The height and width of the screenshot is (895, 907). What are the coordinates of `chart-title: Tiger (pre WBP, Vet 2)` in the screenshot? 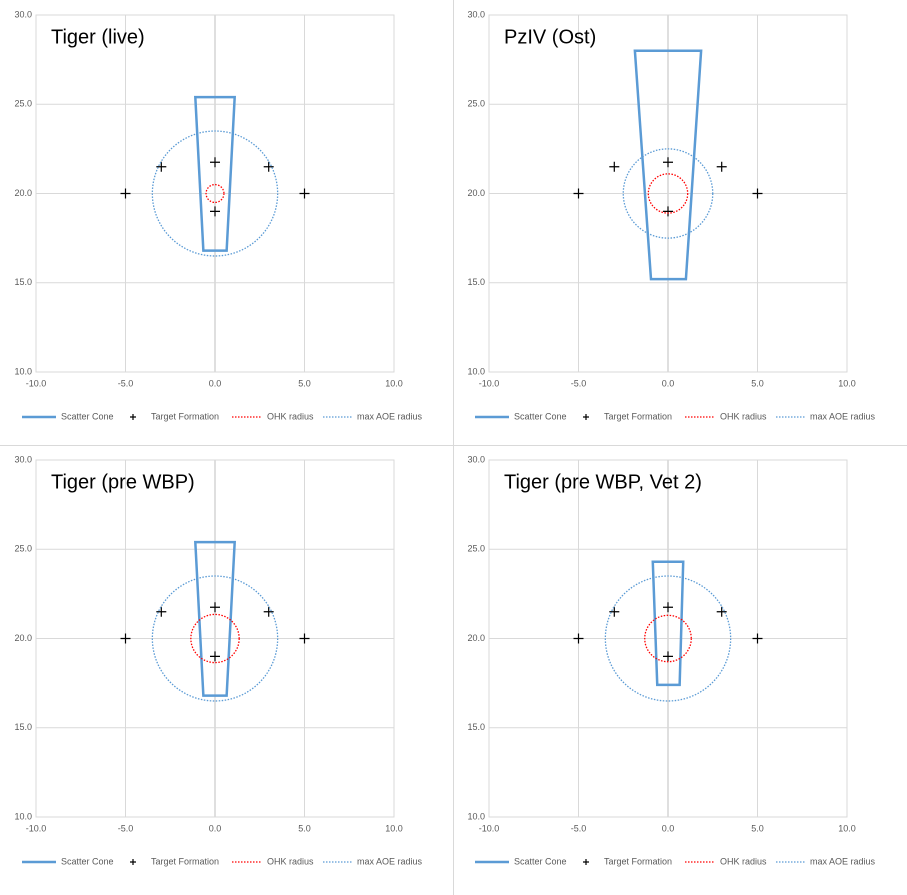 It's located at (603, 482).